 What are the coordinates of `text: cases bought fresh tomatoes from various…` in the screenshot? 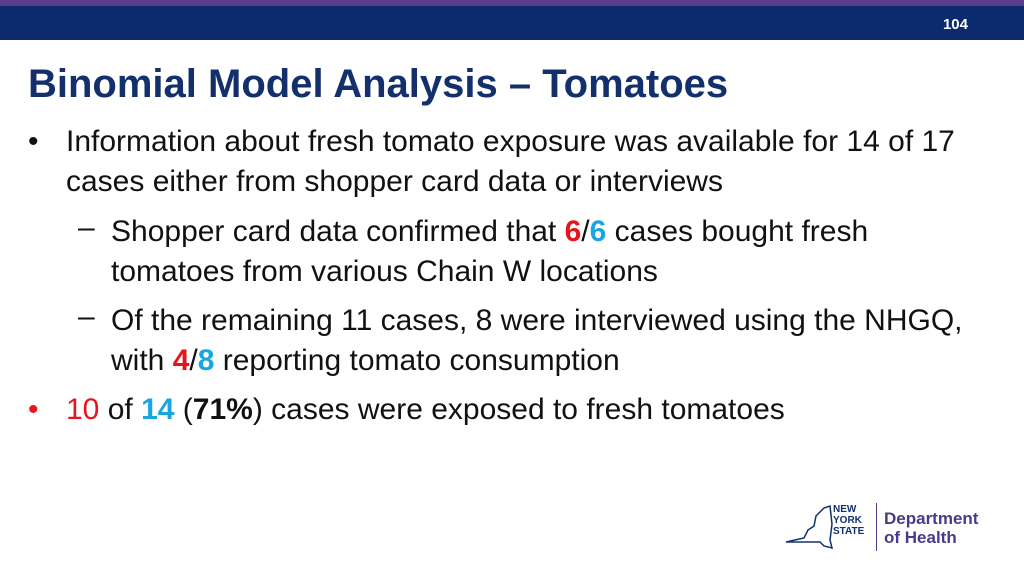 It's located at (490, 251).